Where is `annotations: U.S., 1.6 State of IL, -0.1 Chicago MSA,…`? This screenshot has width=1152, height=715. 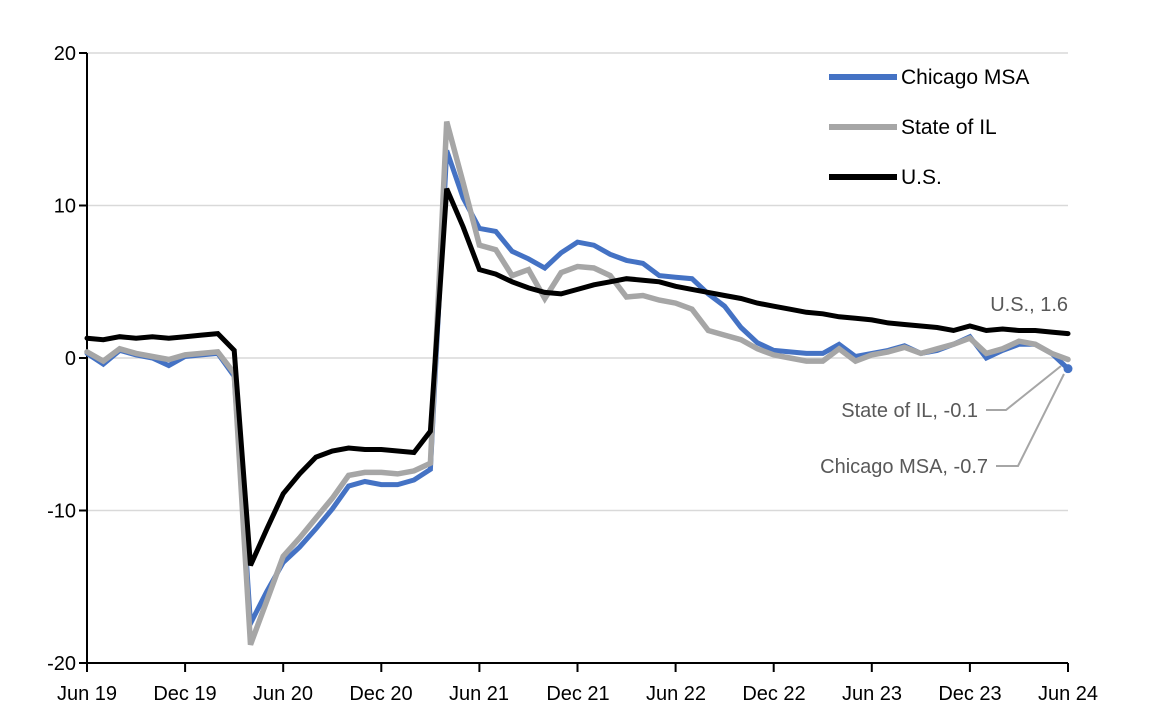 annotations: U.S., 1.6 State of IL, -0.1 Chicago MSA,… is located at coordinates (944, 386).